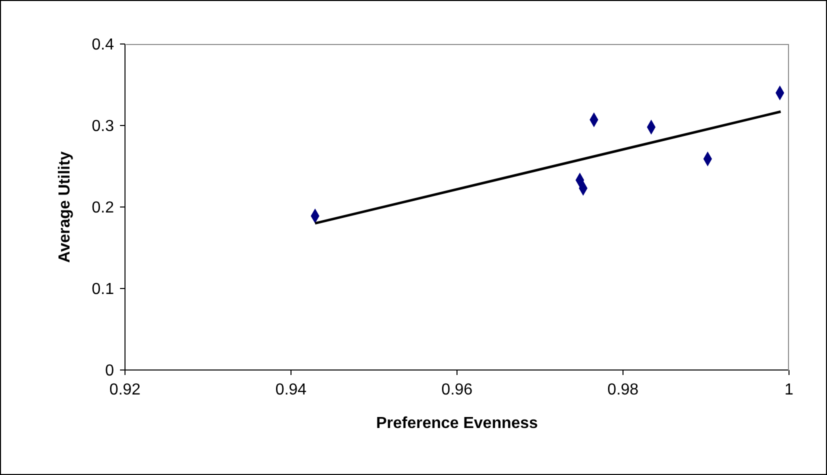  What do you see at coordinates (291, 389) in the screenshot?
I see `x-tick-label: 0.94` at bounding box center [291, 389].